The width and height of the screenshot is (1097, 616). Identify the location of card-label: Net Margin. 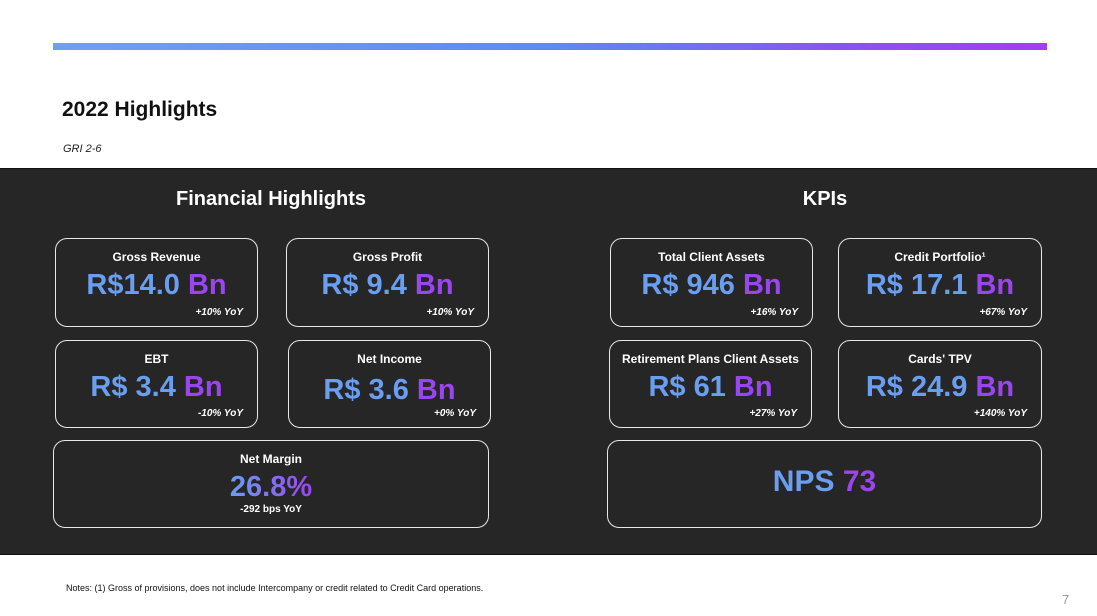
(270, 459).